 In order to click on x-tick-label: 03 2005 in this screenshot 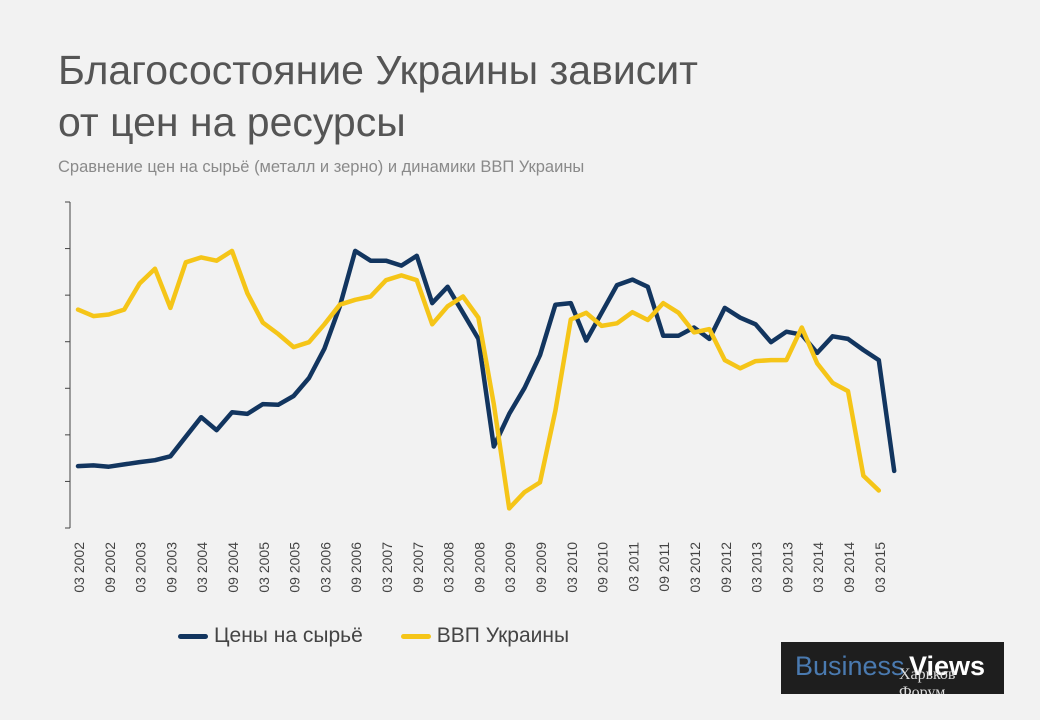, I will do `click(264, 567)`.